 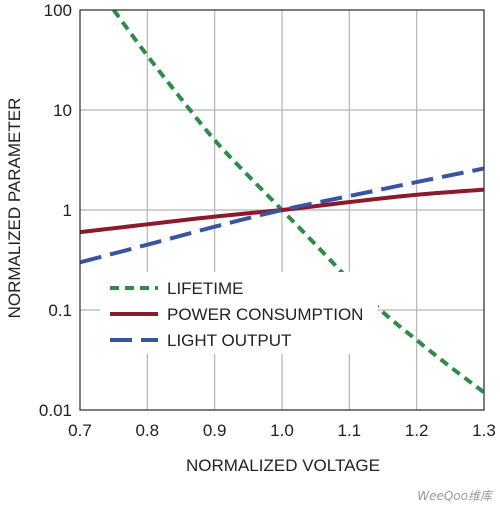 I want to click on legend-label-power-consumption: POWER CONSUMPTION, so click(x=265, y=314).